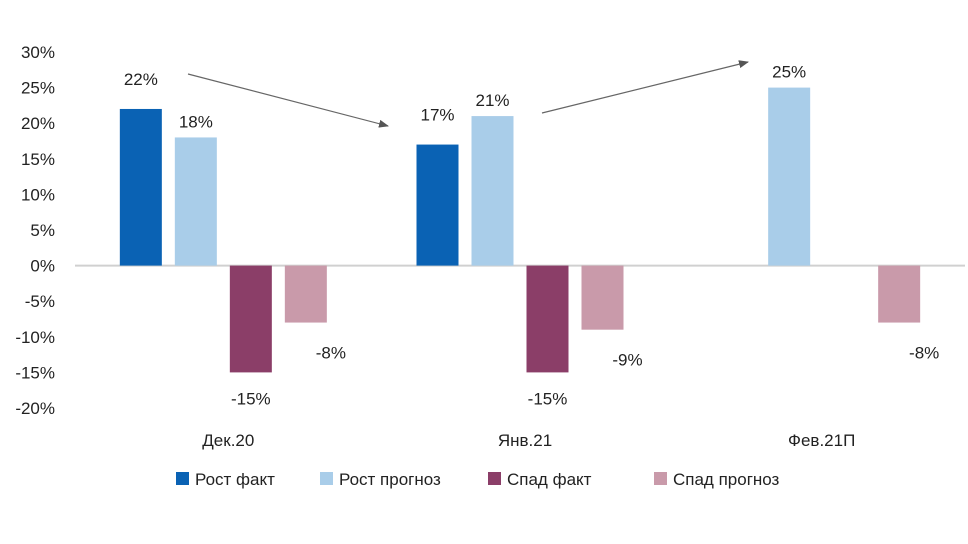 The image size is (968, 544). What do you see at coordinates (549, 479) in the screenshot?
I see `legend-label: Спад факт` at bounding box center [549, 479].